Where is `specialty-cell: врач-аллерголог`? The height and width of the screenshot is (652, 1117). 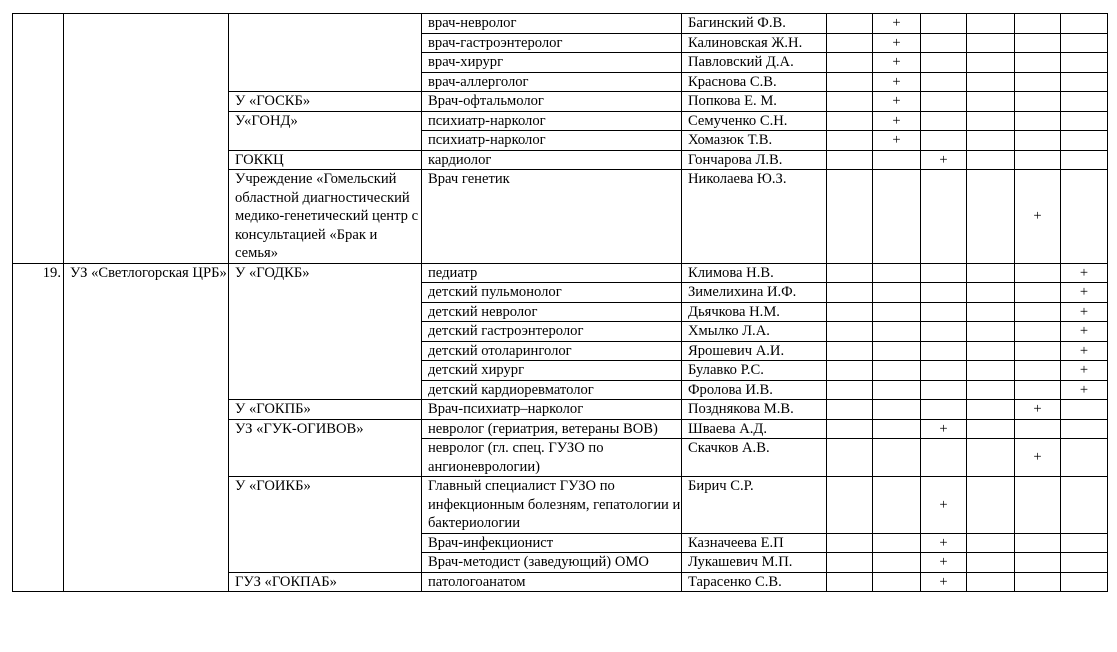 specialty-cell: врач-аллерголог is located at coordinates (551, 81).